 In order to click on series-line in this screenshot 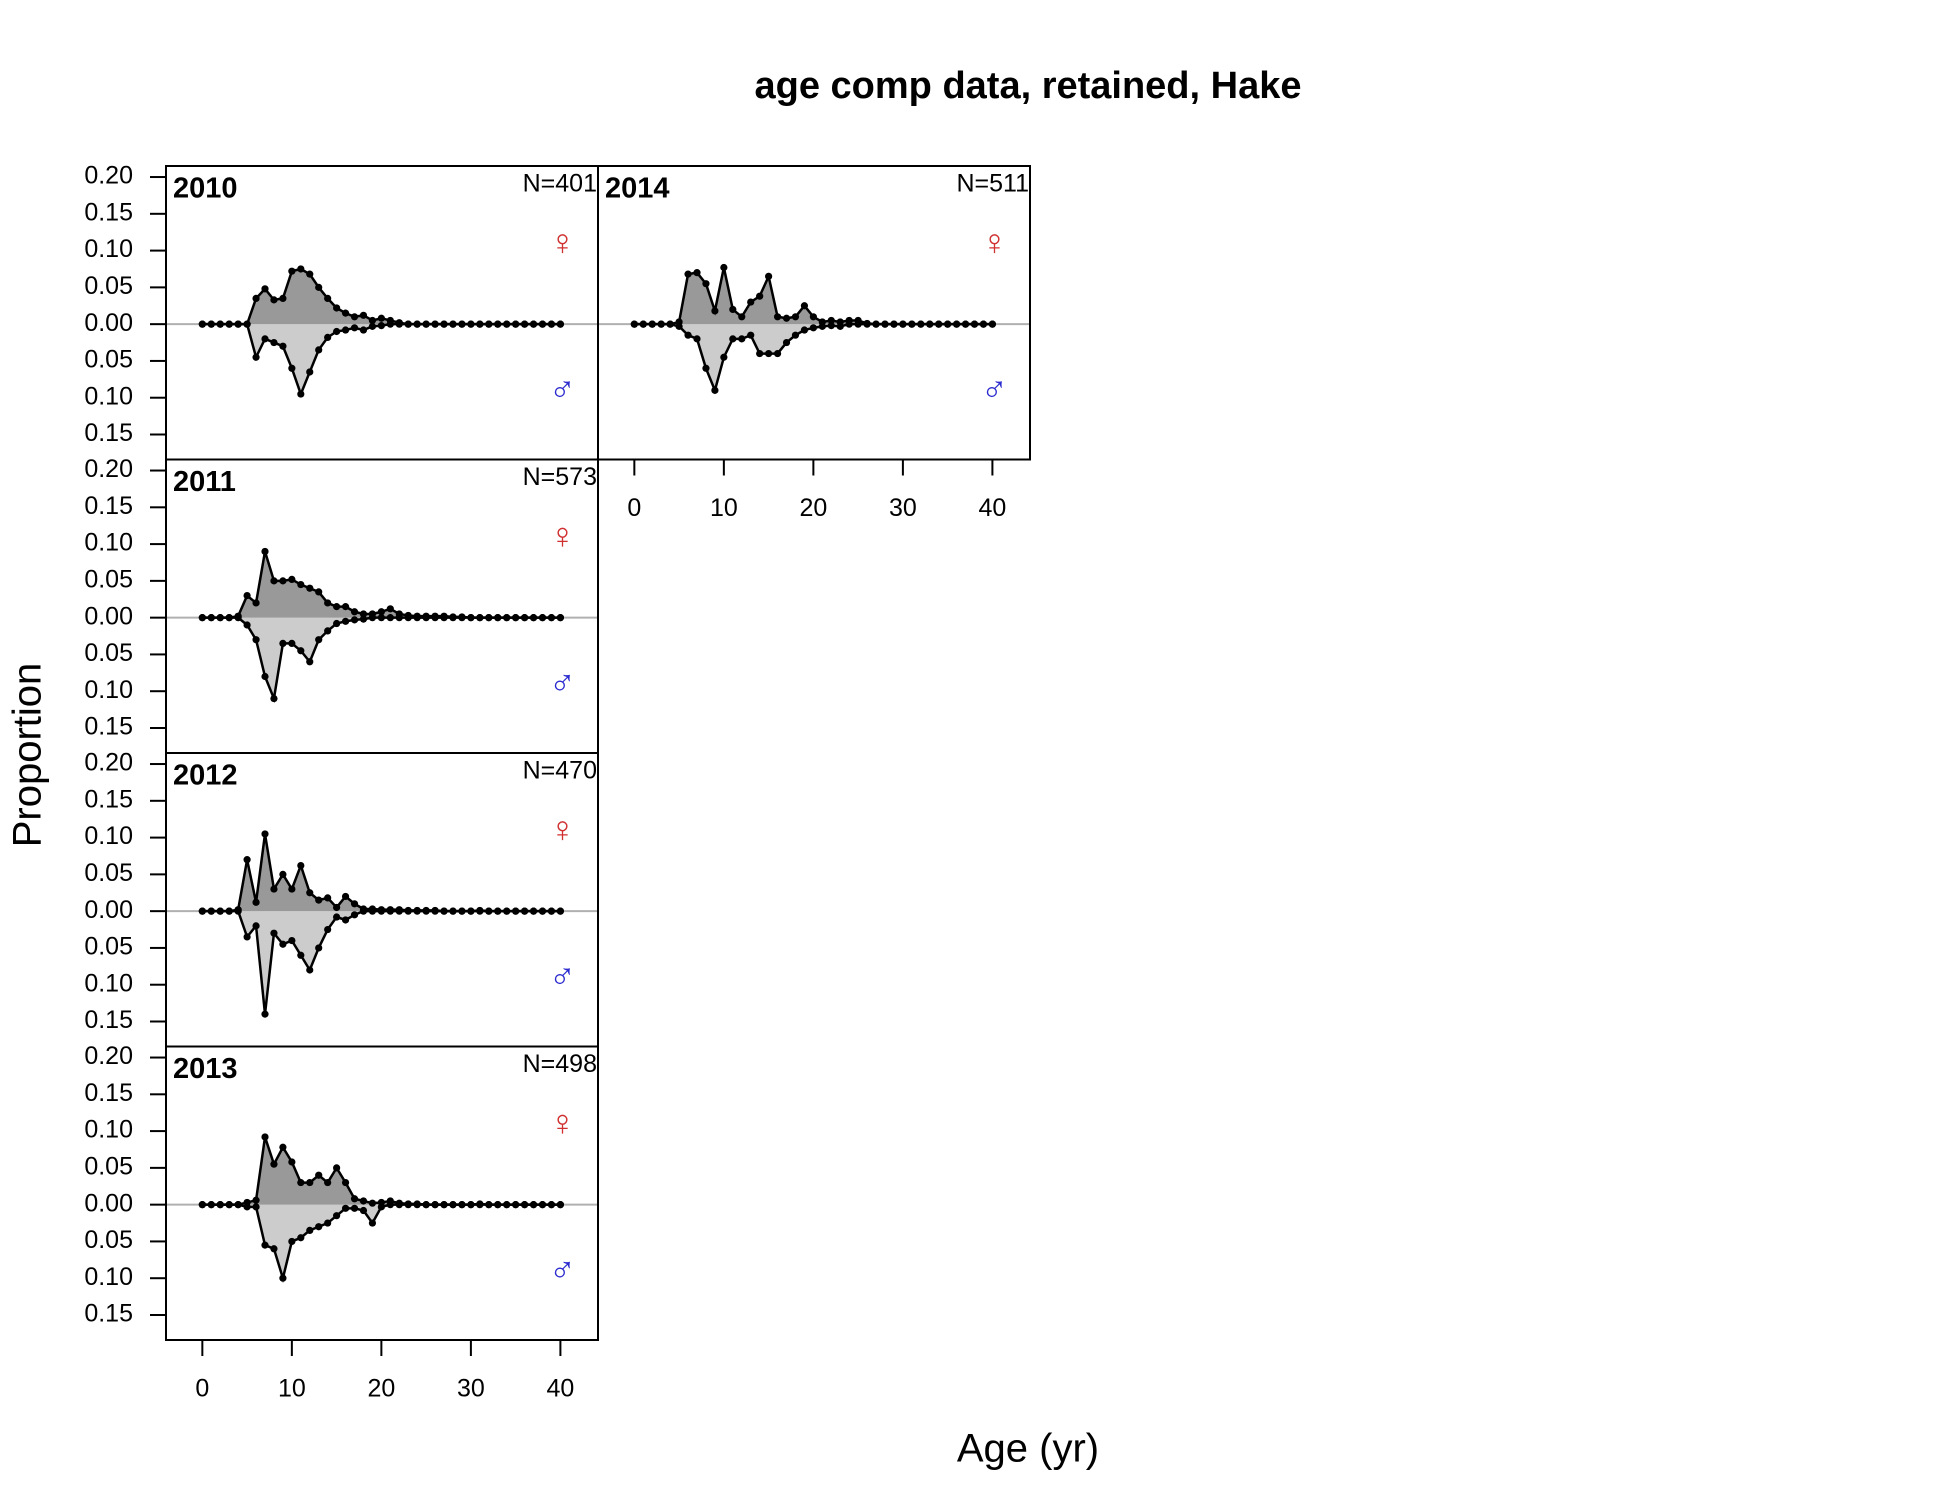, I will do `click(381, 1243)`.